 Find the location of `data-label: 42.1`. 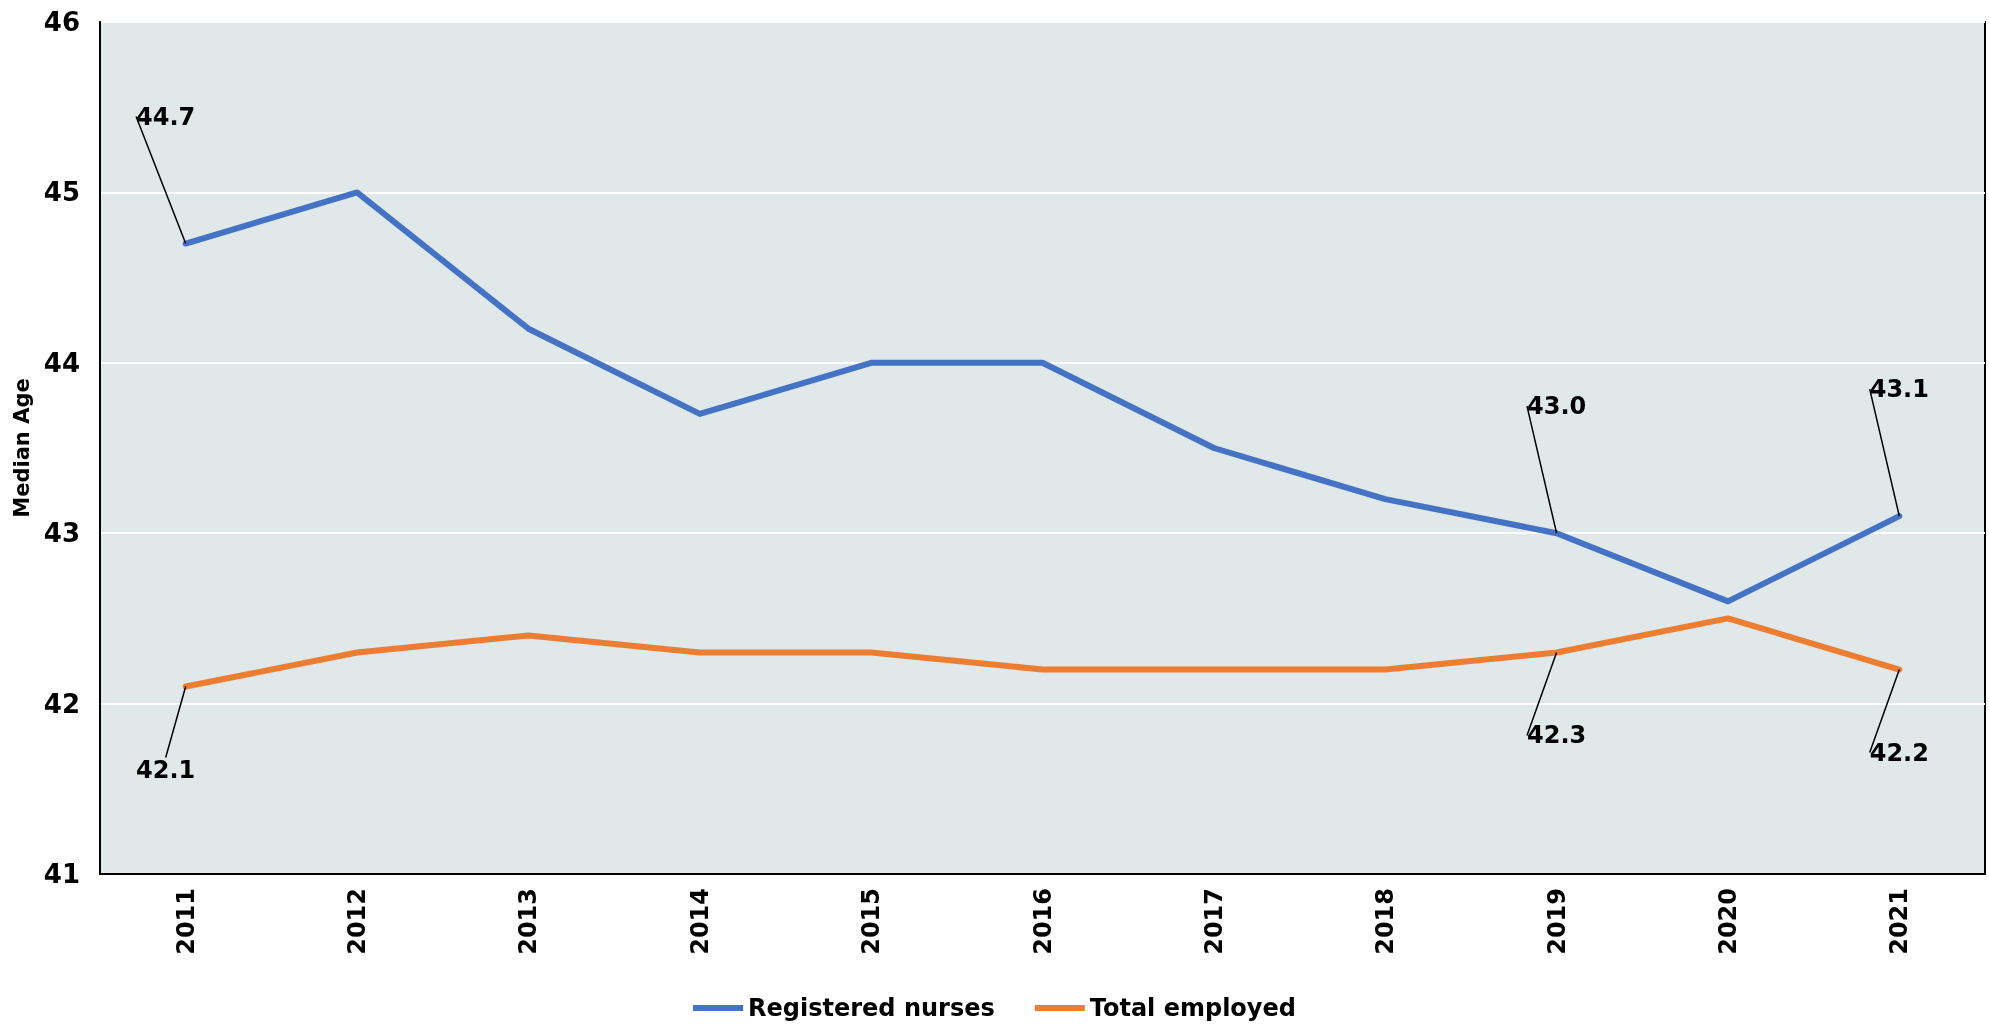

data-label: 42.1 is located at coordinates (166, 769).